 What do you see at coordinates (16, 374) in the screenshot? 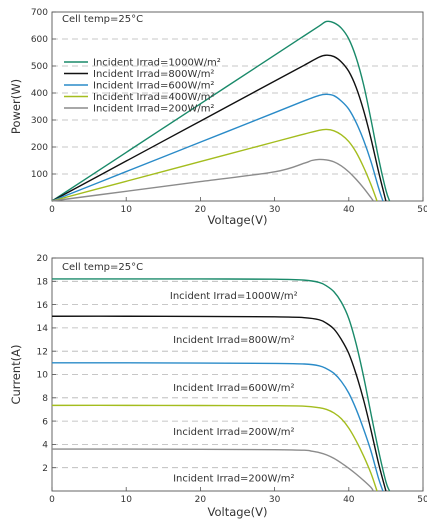
I see `y-axis-title: Current(A)` at bounding box center [16, 374].